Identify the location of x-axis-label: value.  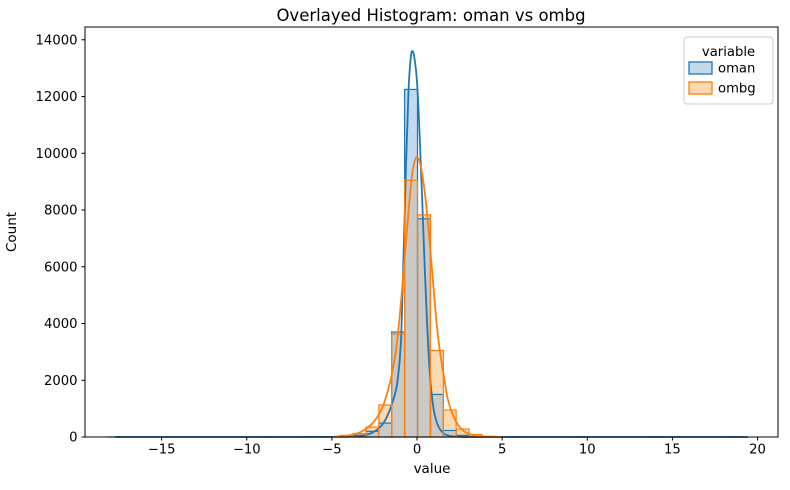
(432, 469).